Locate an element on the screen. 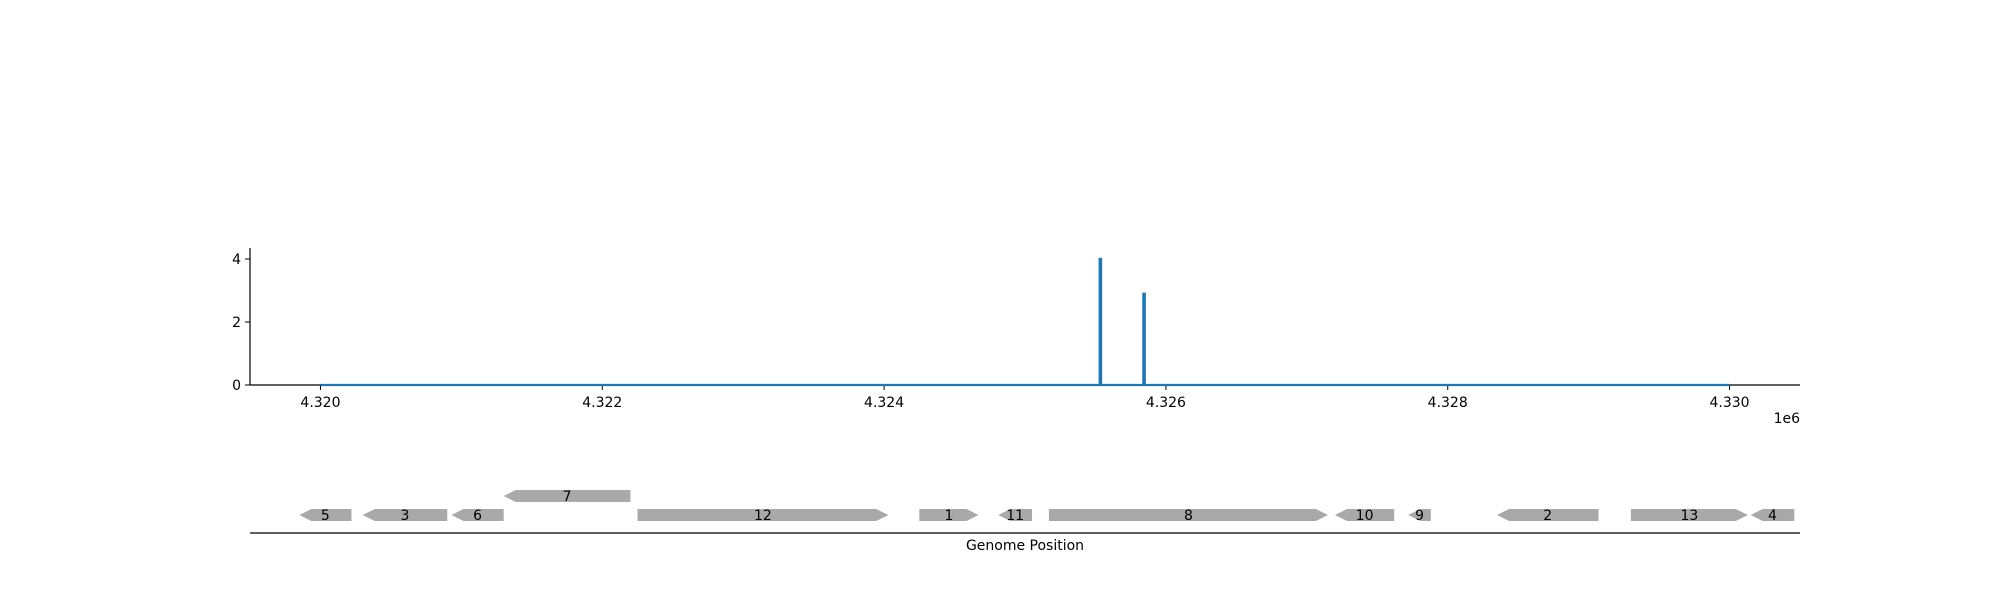 This screenshot has width=2000, height=600. gene-label: 5 is located at coordinates (325, 516).